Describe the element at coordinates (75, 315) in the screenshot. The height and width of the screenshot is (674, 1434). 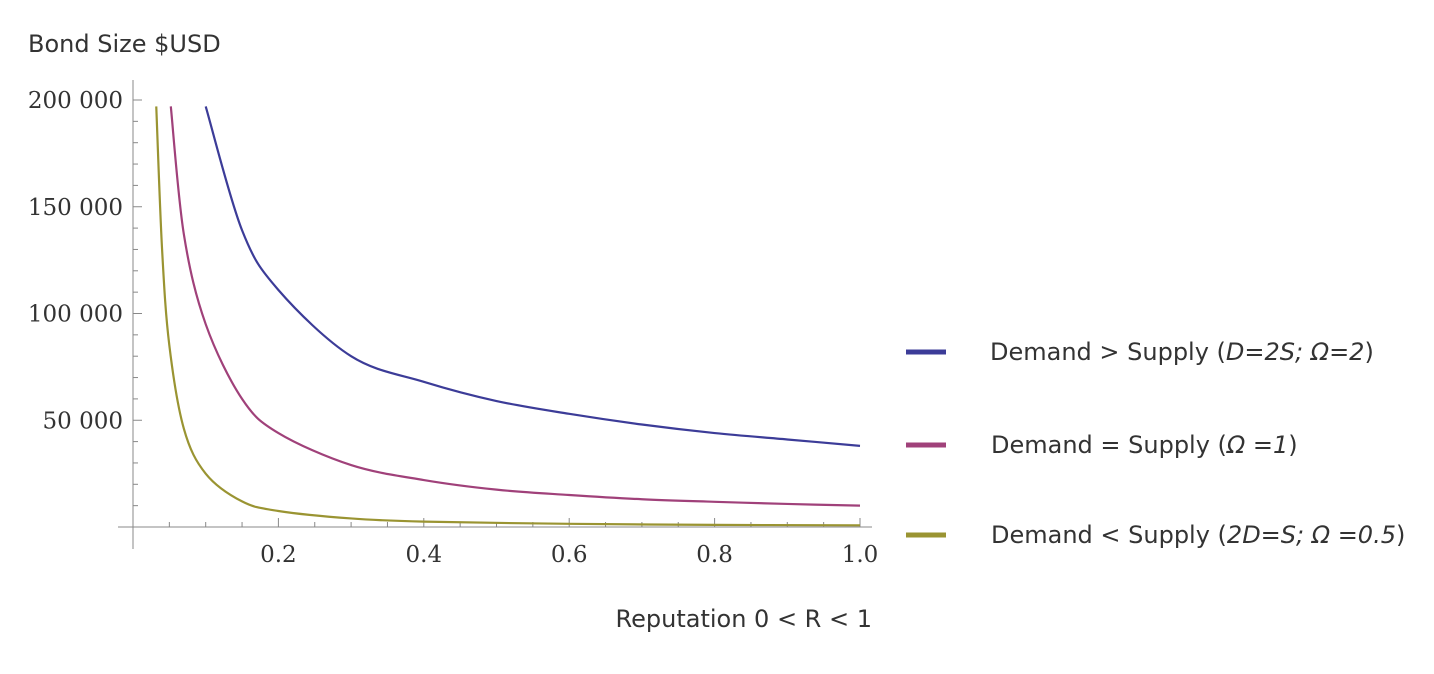
I see `y-tick-label: 100 000` at that location.